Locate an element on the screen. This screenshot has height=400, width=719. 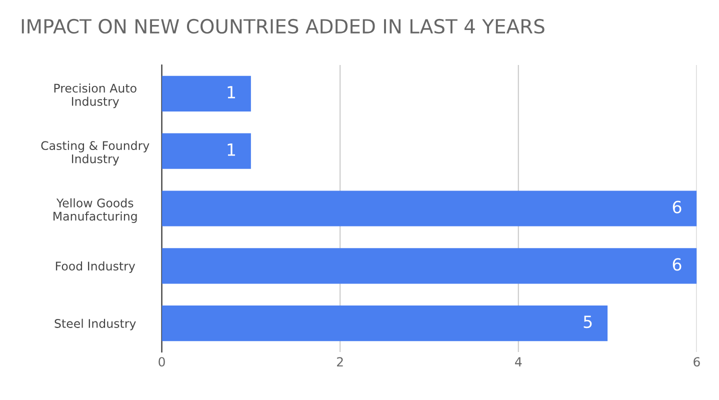
y-tick-label: Precision Auto Industry is located at coordinates (95, 96).